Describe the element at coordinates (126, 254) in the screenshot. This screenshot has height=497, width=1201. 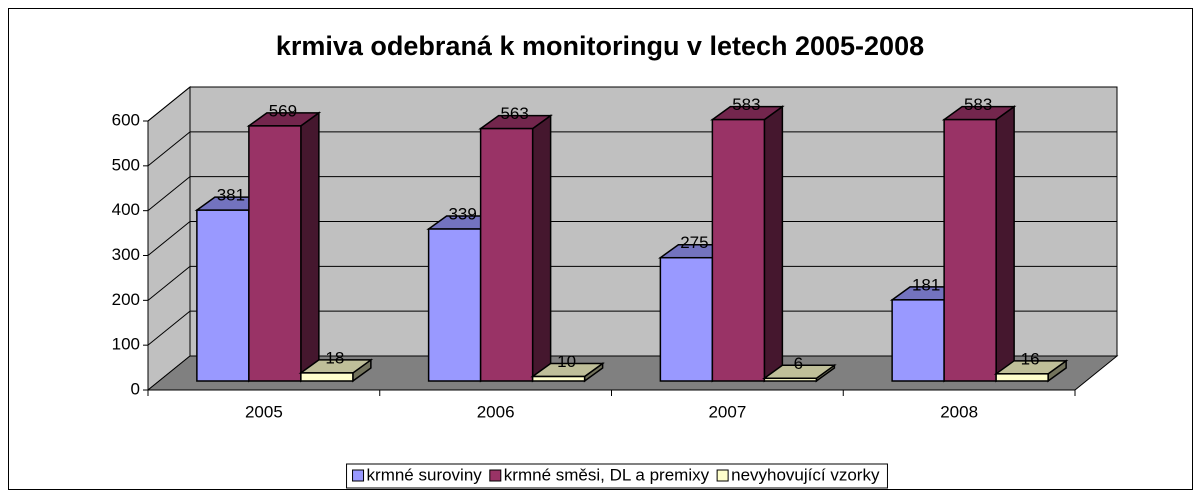
I see `y-tick-label: 300` at that location.